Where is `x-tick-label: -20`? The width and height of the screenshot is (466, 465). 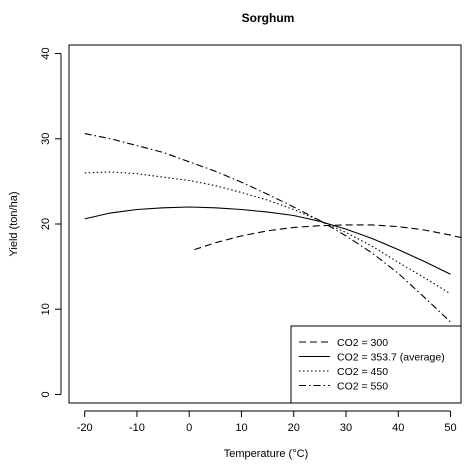 x-tick-label: -20 is located at coordinates (85, 428).